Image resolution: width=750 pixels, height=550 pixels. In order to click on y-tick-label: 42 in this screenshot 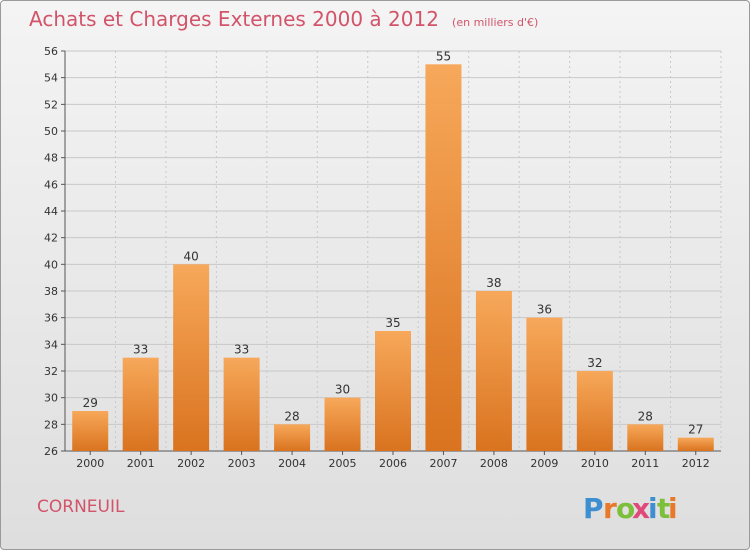, I will do `click(51, 238)`.